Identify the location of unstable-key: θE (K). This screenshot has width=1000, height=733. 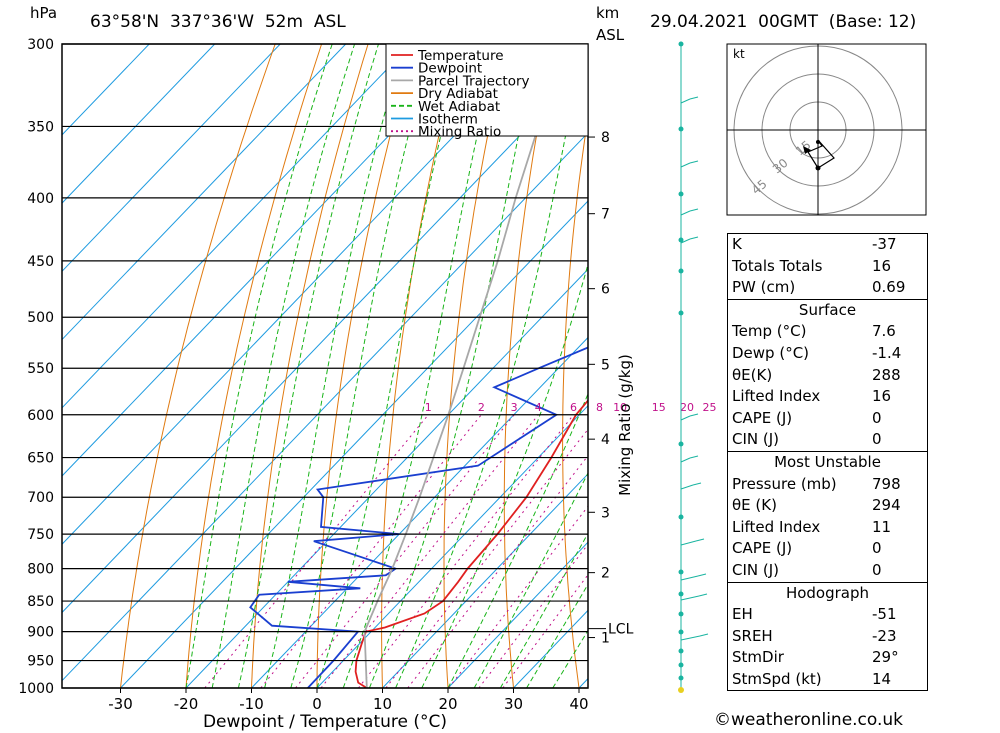
(754, 505).